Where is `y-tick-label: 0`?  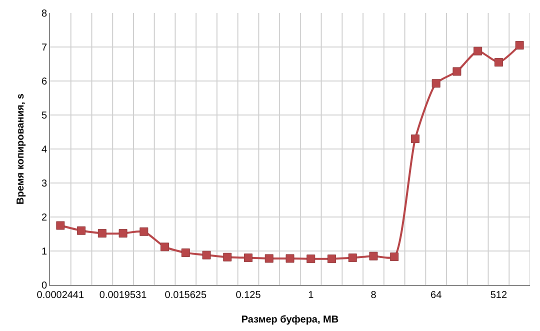
y-tick-label: 0 is located at coordinates (44, 286).